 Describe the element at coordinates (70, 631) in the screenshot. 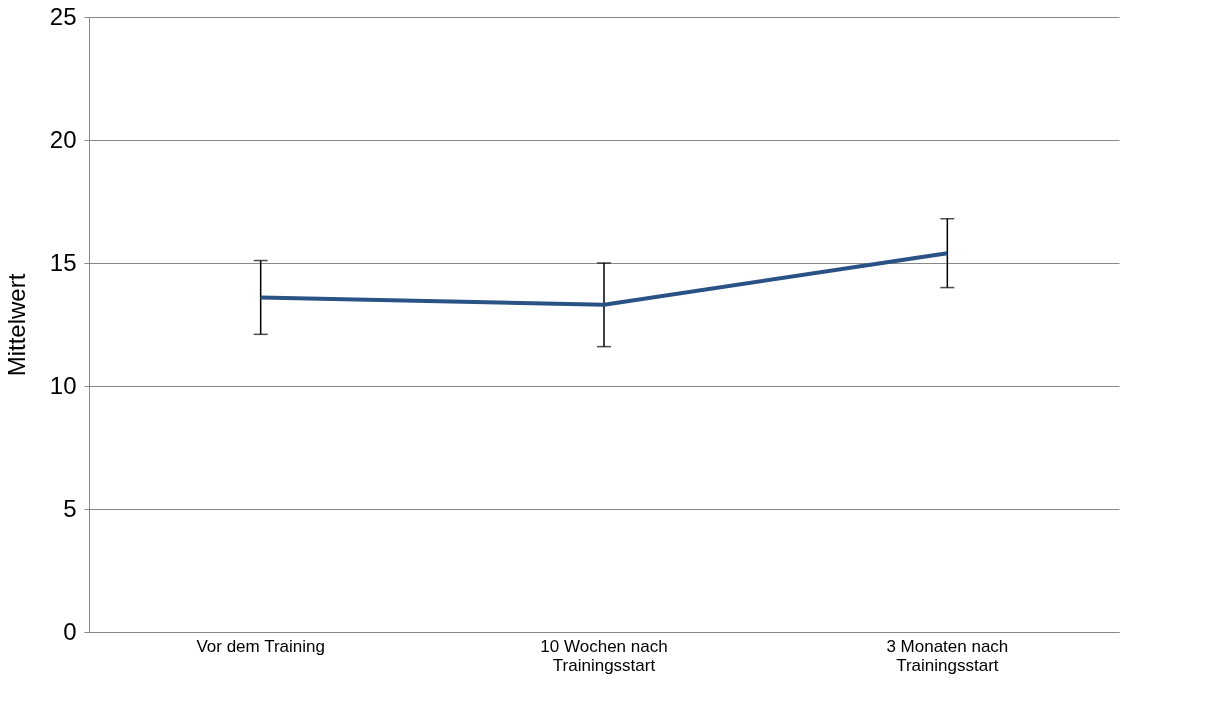

I see `y-tick-label: 0` at that location.